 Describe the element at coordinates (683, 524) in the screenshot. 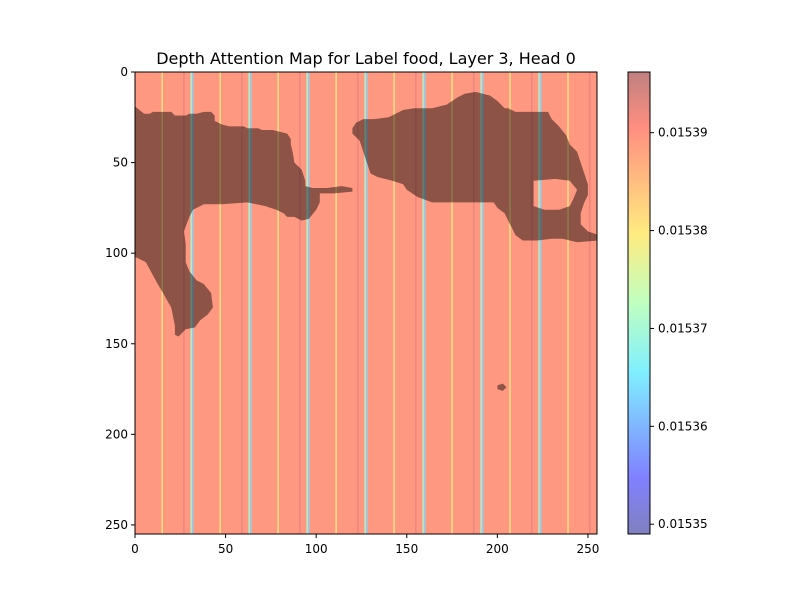

I see `colorbar-tick-label: 0.01535` at that location.